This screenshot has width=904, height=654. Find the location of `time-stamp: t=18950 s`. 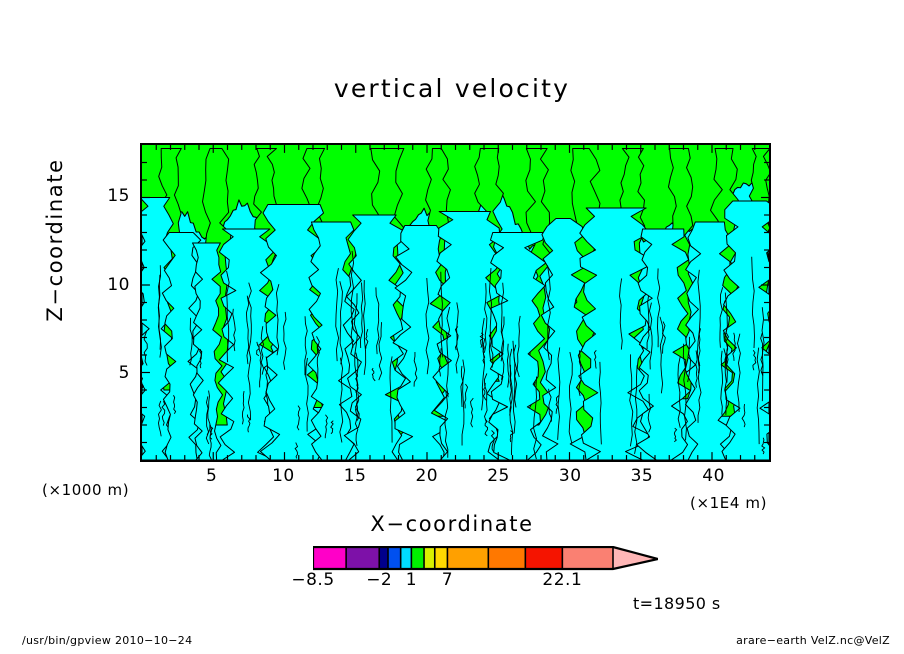

time-stamp: t=18950 s is located at coordinates (677, 603).